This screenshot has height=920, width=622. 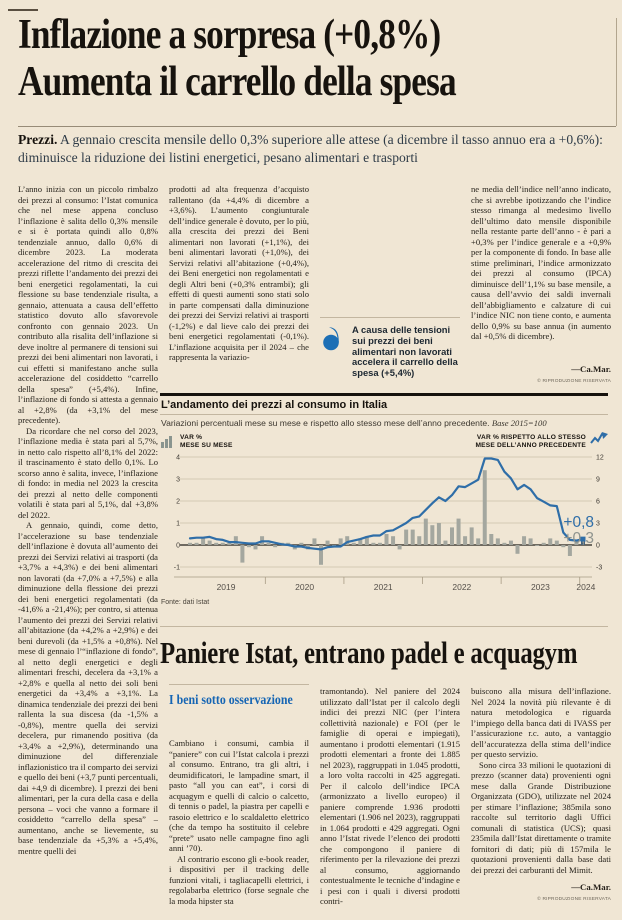 What do you see at coordinates (185, 602) in the screenshot?
I see `chart-source: Fonte: dati Istat` at bounding box center [185, 602].